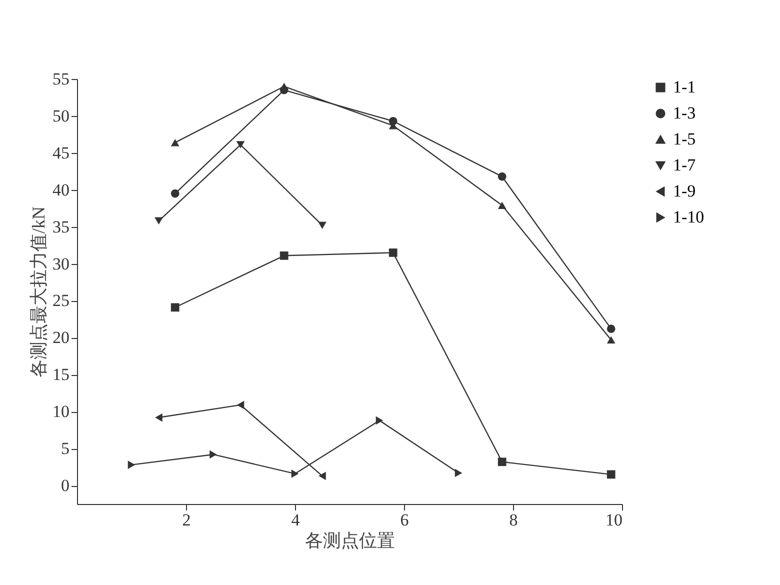  Describe the element at coordinates (61, 79) in the screenshot. I see `y-tick-label: 55` at that location.